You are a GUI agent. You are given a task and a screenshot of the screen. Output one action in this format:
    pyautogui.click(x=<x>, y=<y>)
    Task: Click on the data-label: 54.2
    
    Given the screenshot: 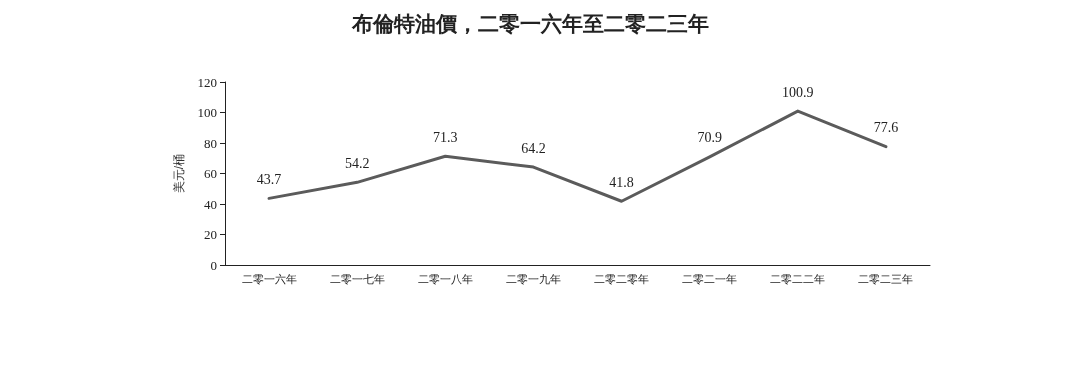 What is the action you would take?
    pyautogui.click(x=357, y=163)
    